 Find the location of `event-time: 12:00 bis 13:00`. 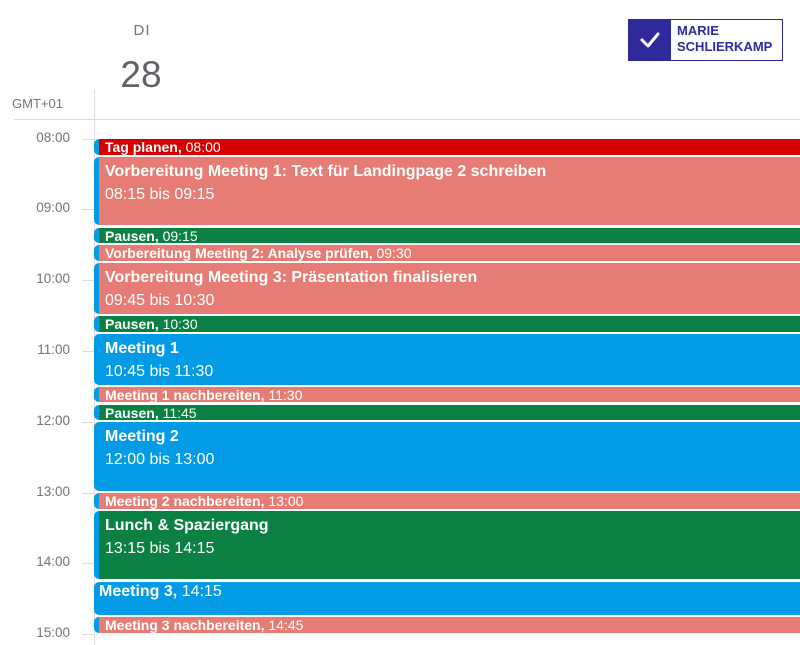

event-time: 12:00 bis 13:00 is located at coordinates (160, 460).